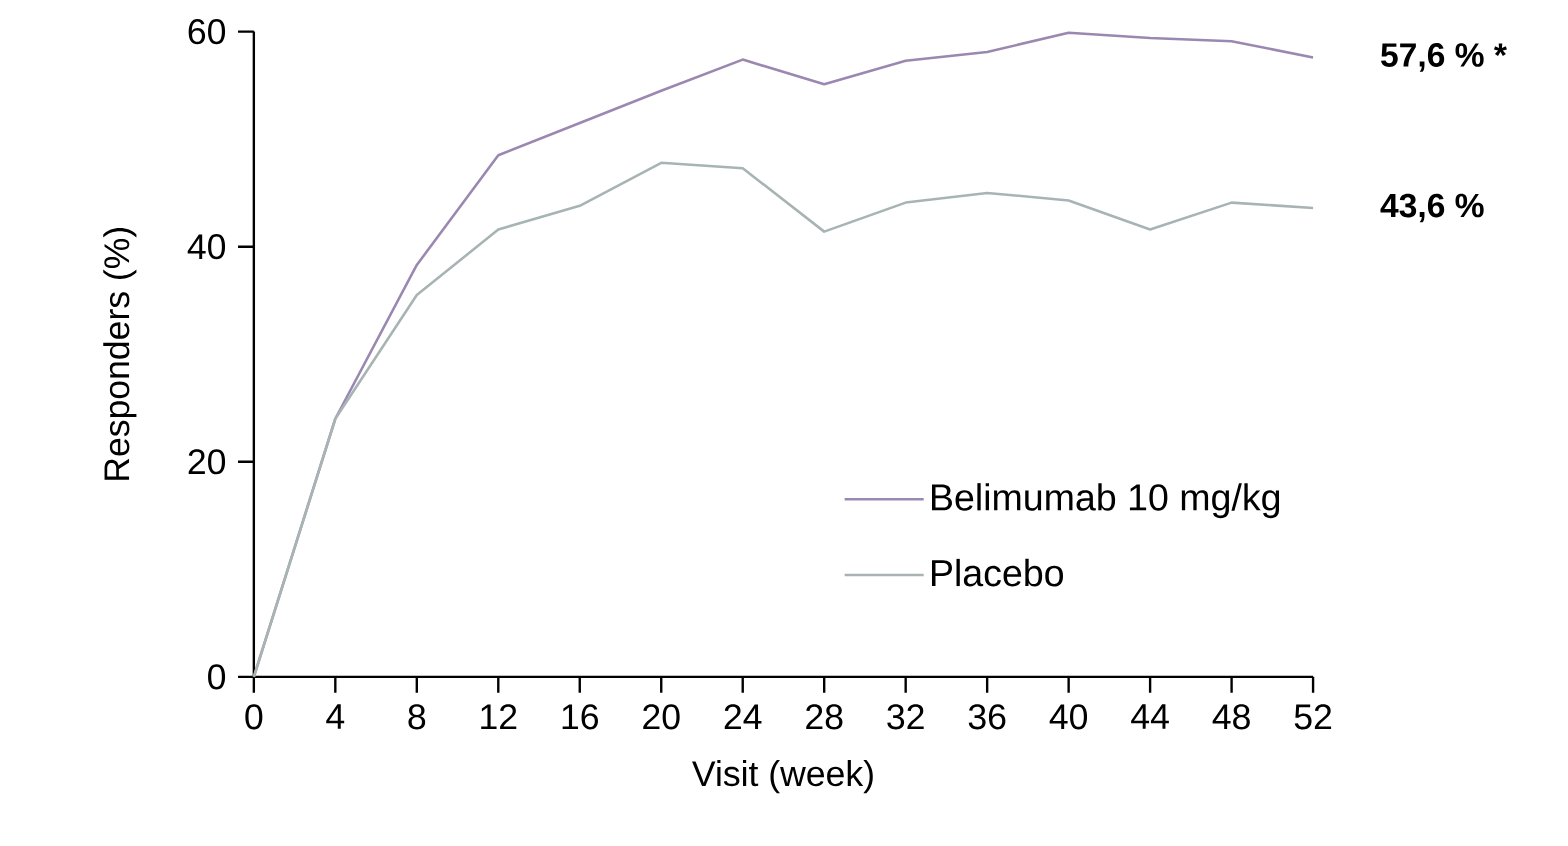 The height and width of the screenshot is (846, 1568). I want to click on x-tick-label: 52, so click(1313, 717).